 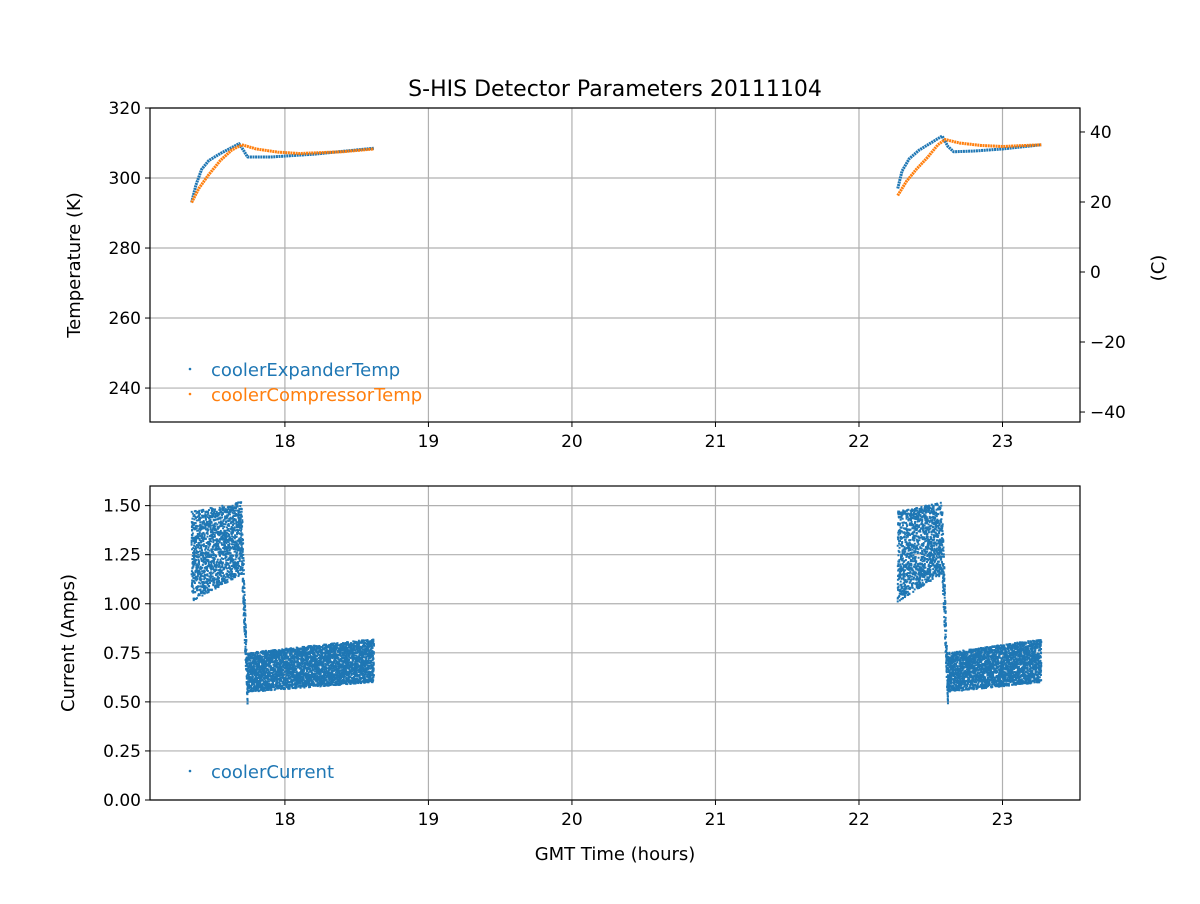 What do you see at coordinates (122, 703) in the screenshot?
I see `y-tick-label: 0.50` at bounding box center [122, 703].